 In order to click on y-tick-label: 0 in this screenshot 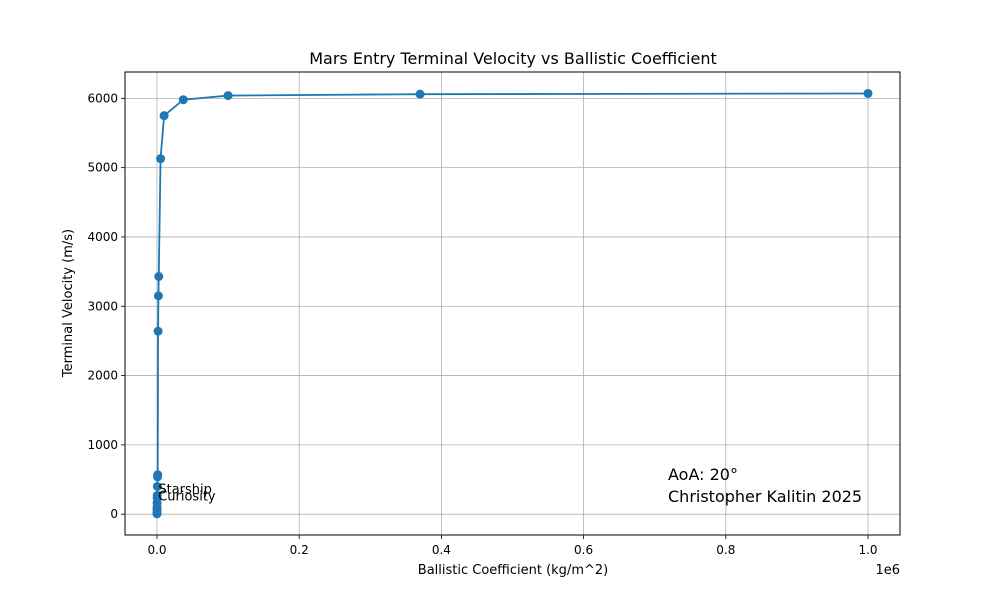, I will do `click(114, 514)`.